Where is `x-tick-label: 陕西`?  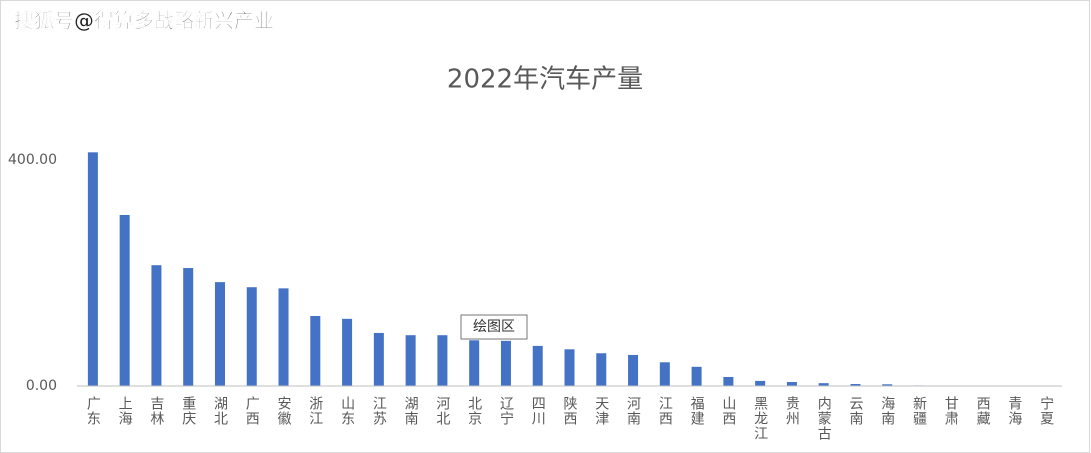
x-tick-label: 陕西 is located at coordinates (570, 411).